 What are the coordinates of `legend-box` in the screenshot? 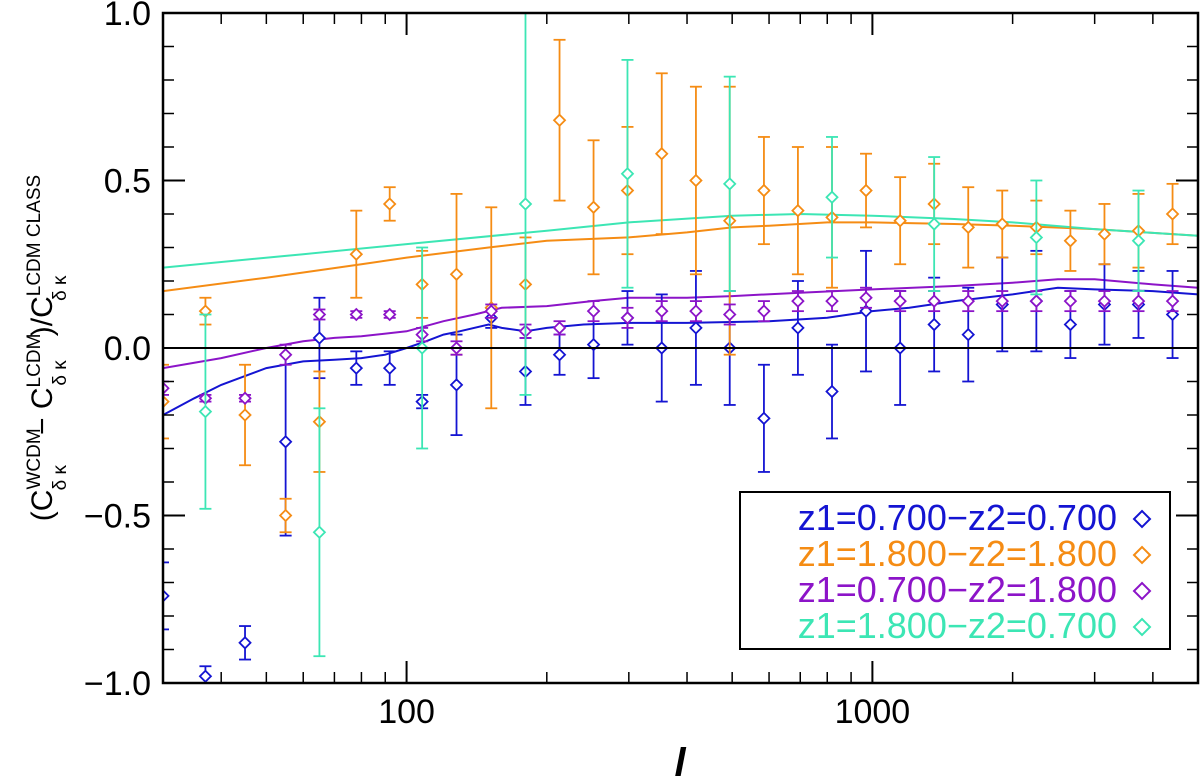 It's located at (955, 570).